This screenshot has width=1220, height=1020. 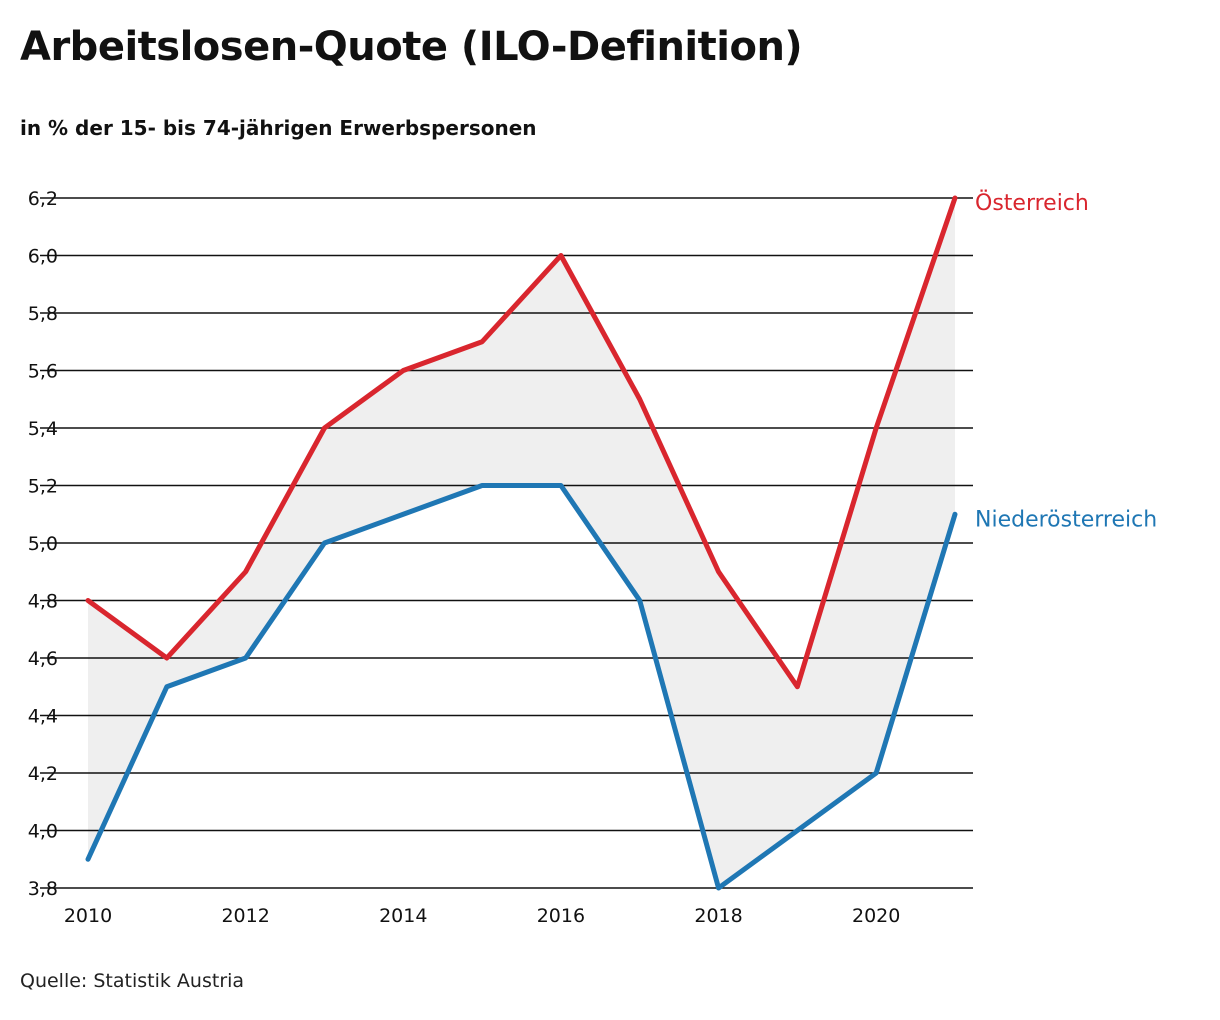 What do you see at coordinates (132, 981) in the screenshot?
I see `source-note: Quelle: Statistik Austria` at bounding box center [132, 981].